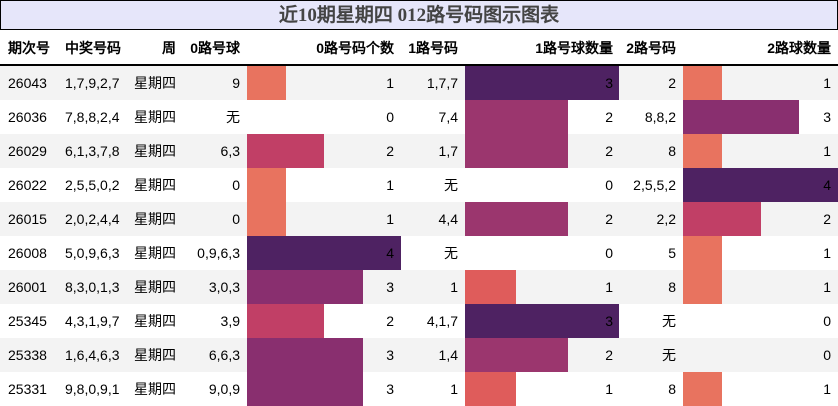  Describe the element at coordinates (27, 117) in the screenshot. I see `cell-issue: 26036` at that location.